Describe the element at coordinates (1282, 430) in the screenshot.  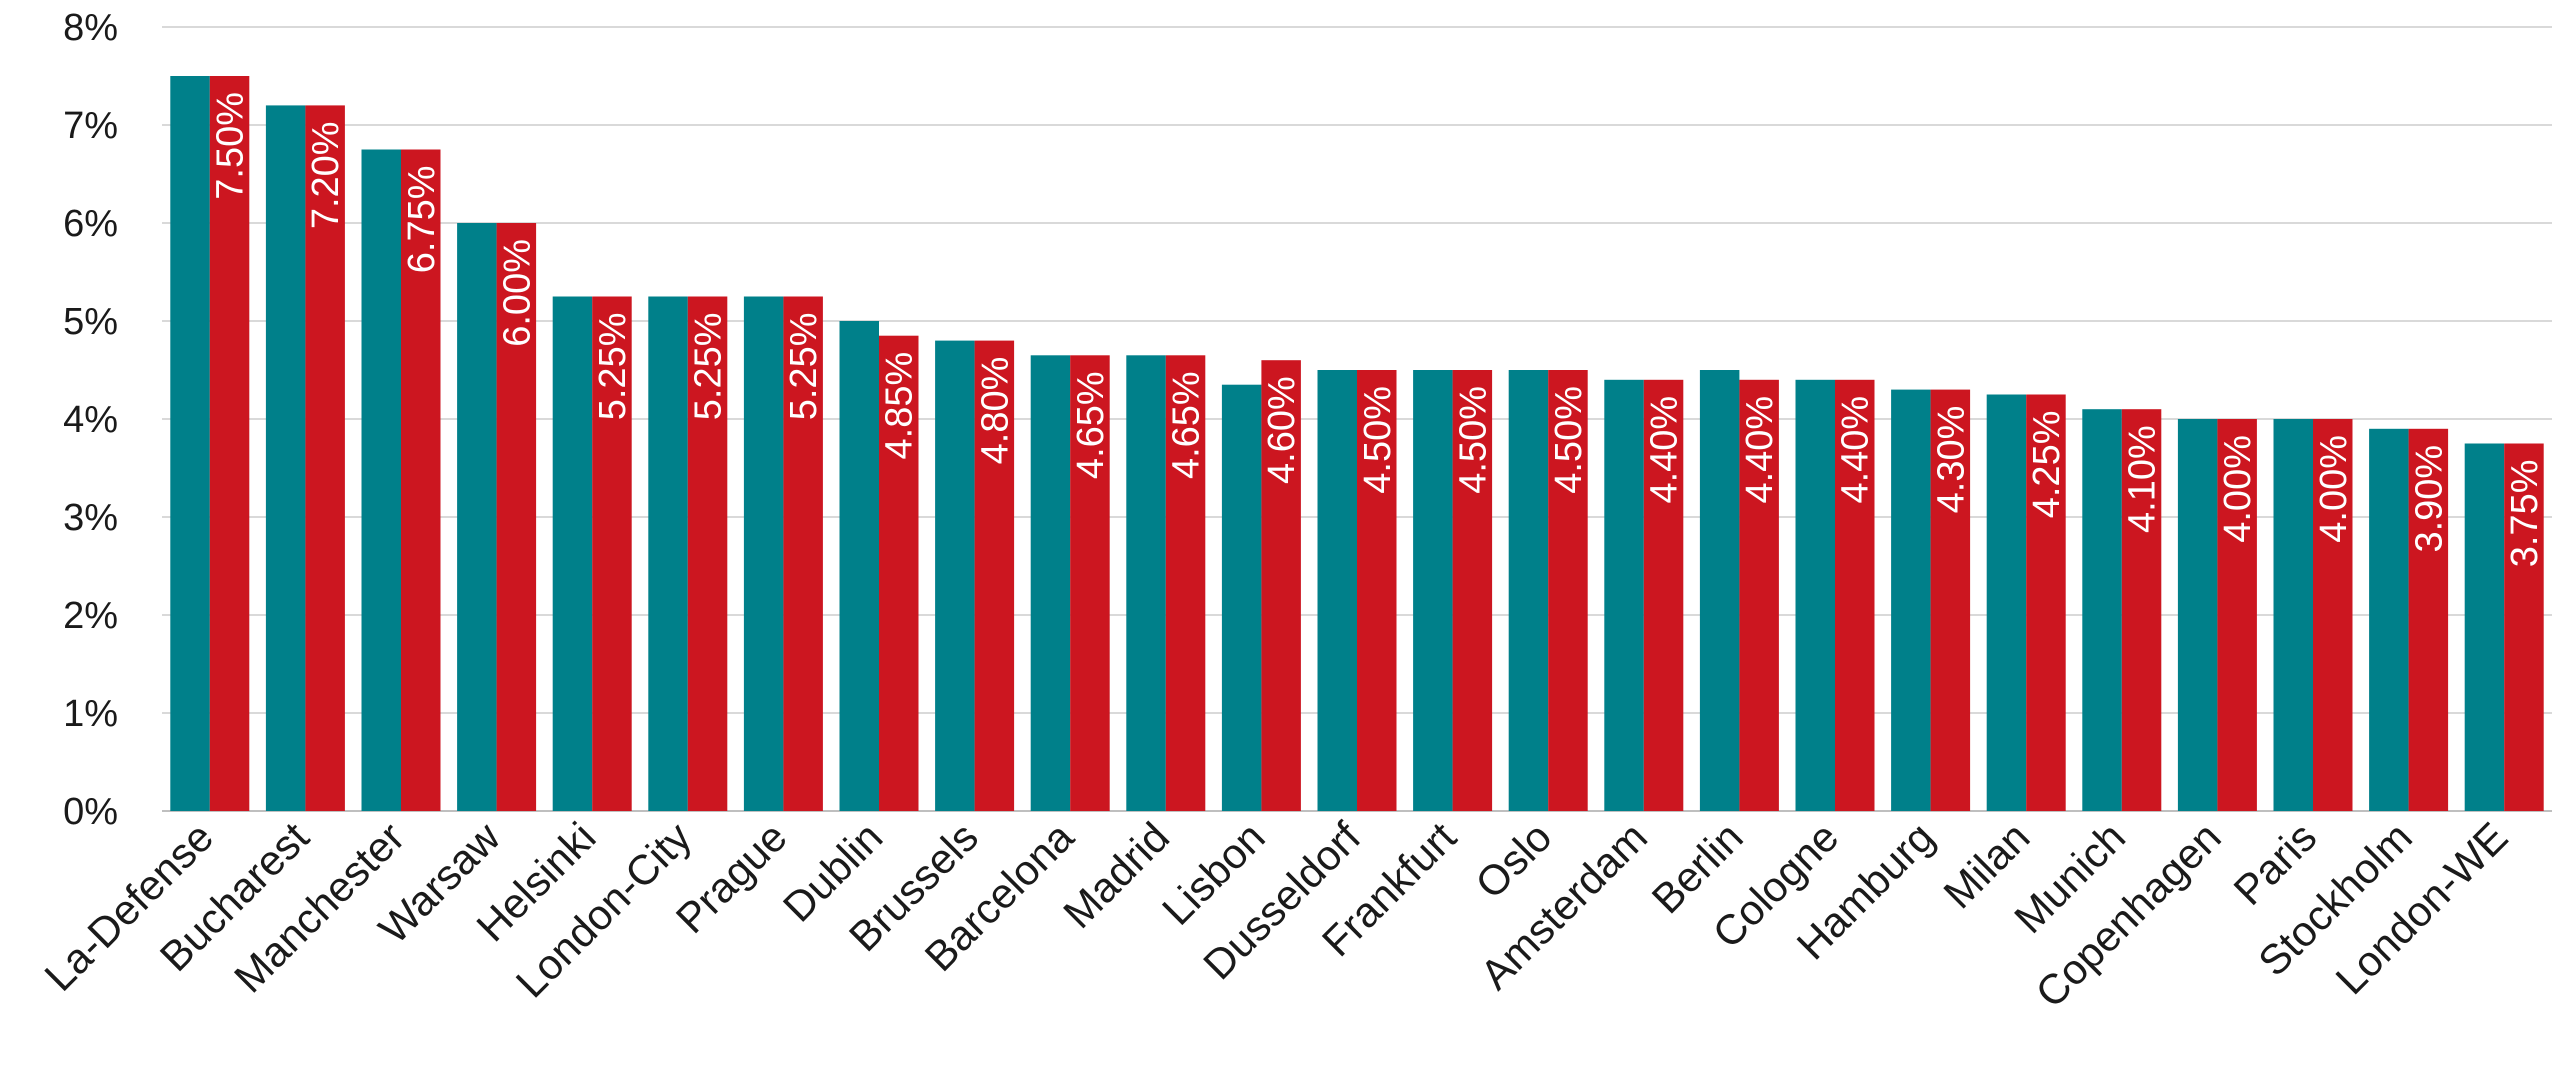
I see `data-label: 4.60%` at that location.